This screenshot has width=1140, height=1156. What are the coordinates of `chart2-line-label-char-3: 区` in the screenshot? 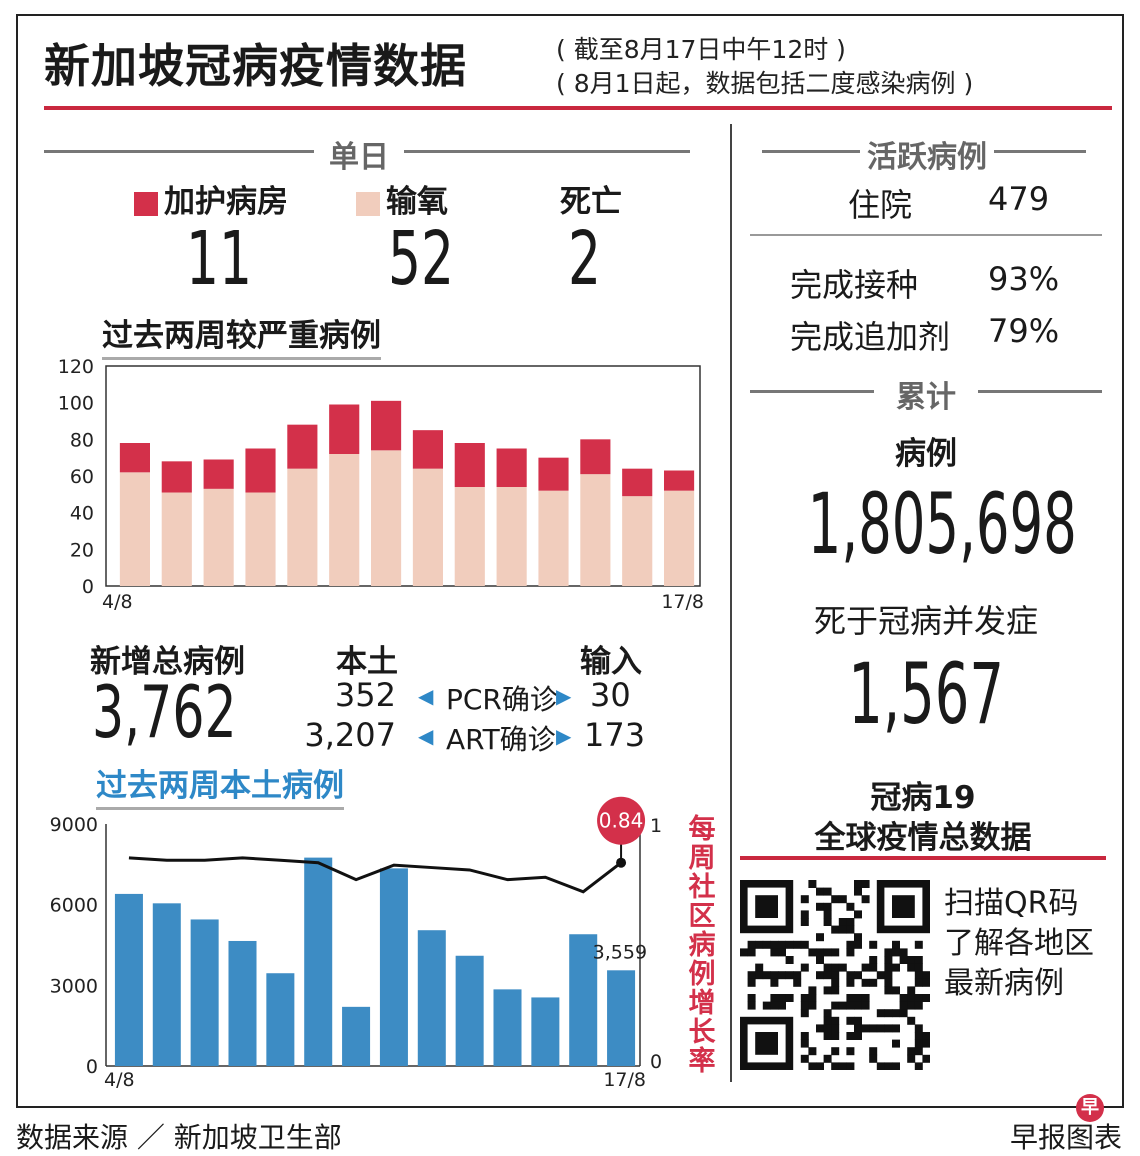 It's located at (702, 916).